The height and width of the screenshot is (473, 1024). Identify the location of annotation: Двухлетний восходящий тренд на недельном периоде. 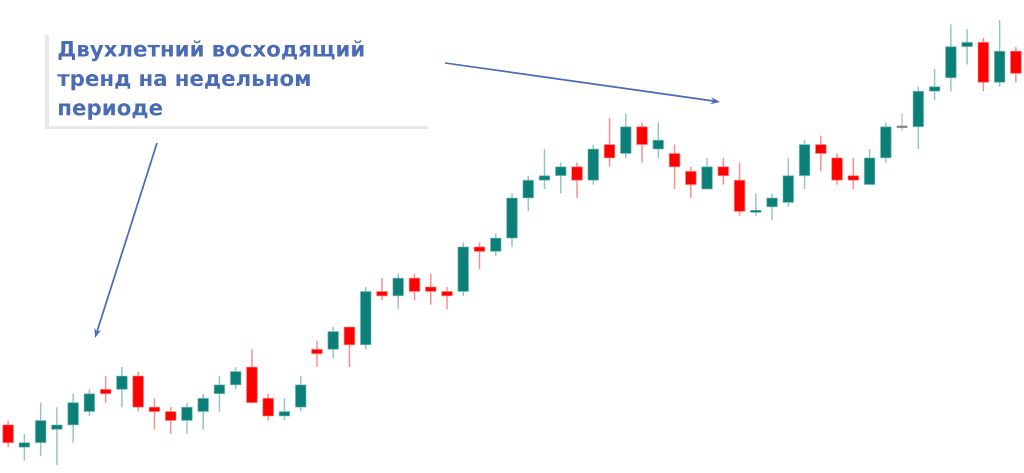
(210, 80).